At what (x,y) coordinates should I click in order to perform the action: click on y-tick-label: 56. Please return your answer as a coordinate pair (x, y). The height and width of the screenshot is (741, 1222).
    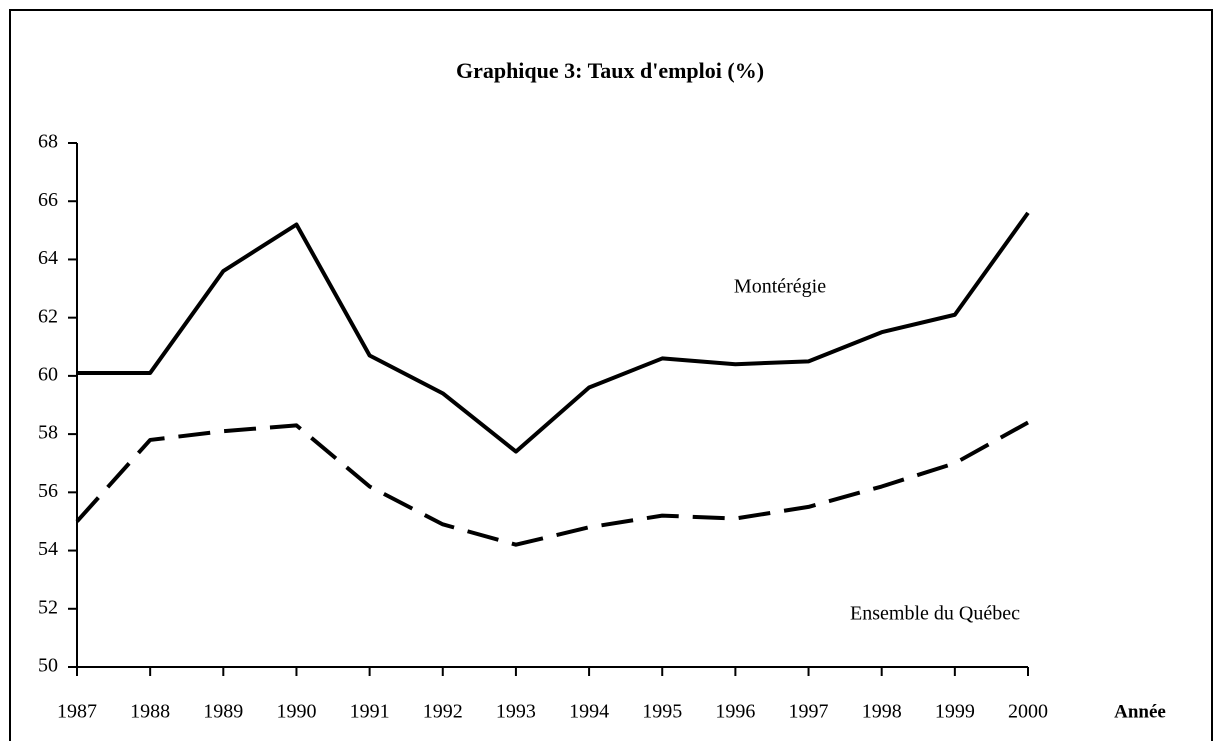
    Looking at the image, I should click on (48, 491).